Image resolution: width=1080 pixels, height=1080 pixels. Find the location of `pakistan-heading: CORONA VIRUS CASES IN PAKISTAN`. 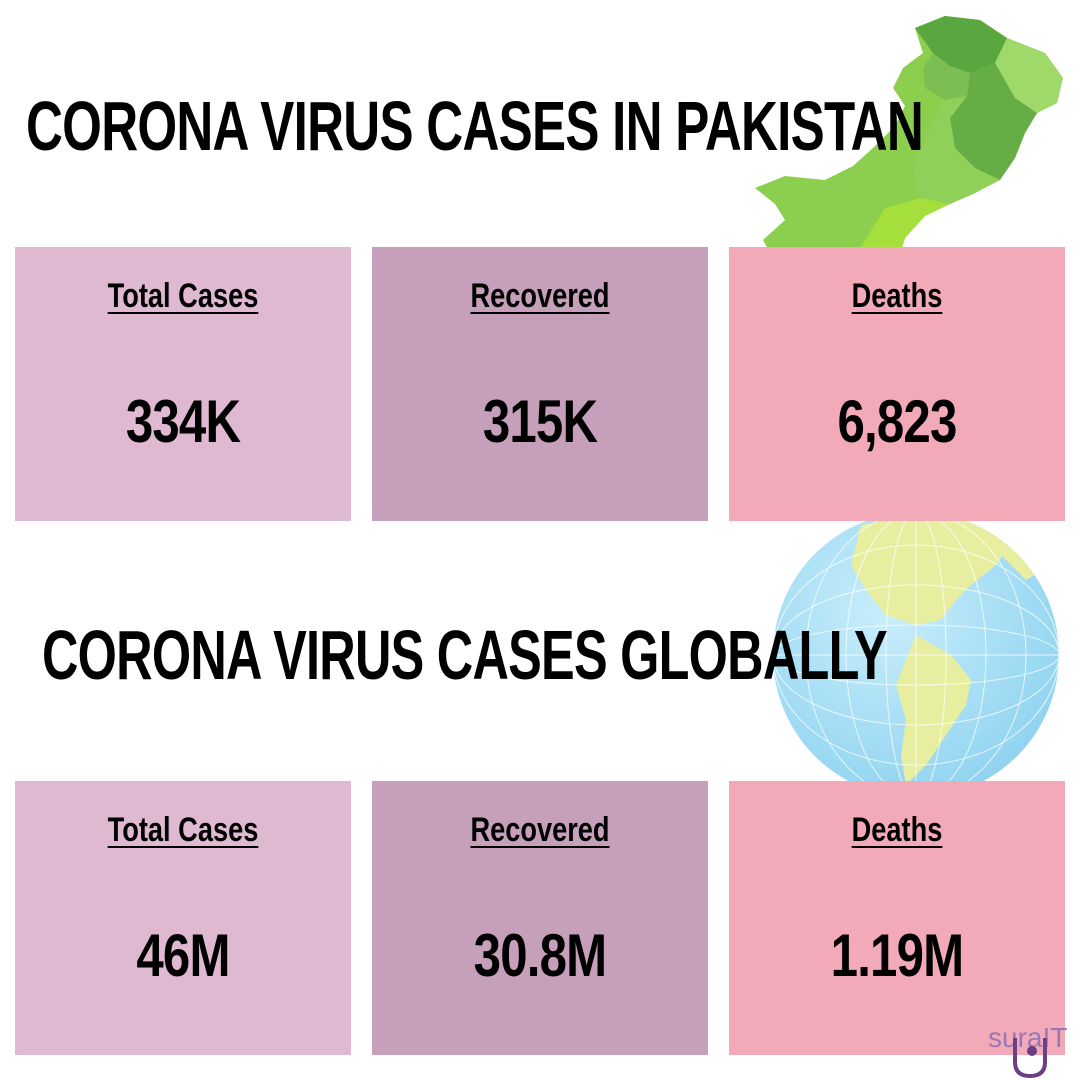

pakistan-heading: CORONA VIRUS CASES IN PAKISTAN is located at coordinates (475, 126).